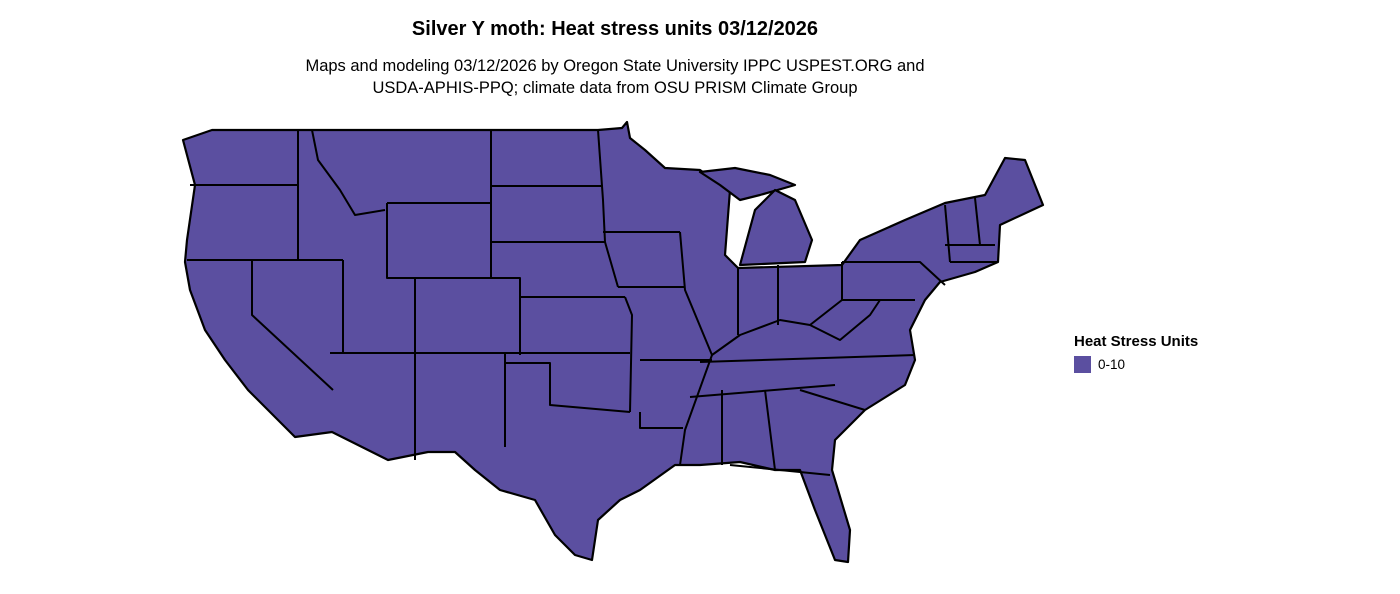 The image size is (1400, 594). I want to click on legend-title: Heat Stress Units, so click(1136, 341).